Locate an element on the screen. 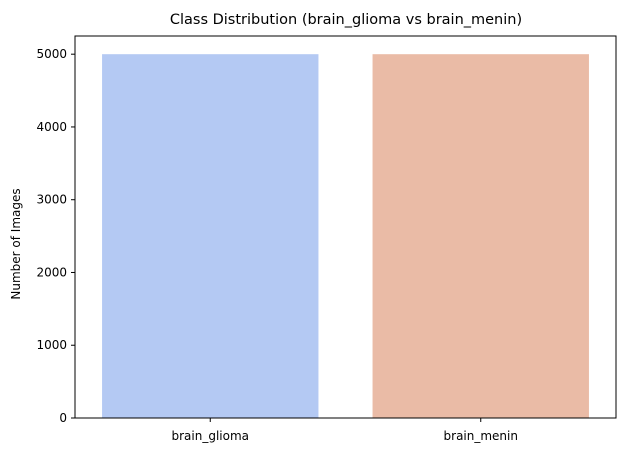 Image resolution: width=626 pixels, height=451 pixels. y-tick-label: 0 is located at coordinates (63, 418).